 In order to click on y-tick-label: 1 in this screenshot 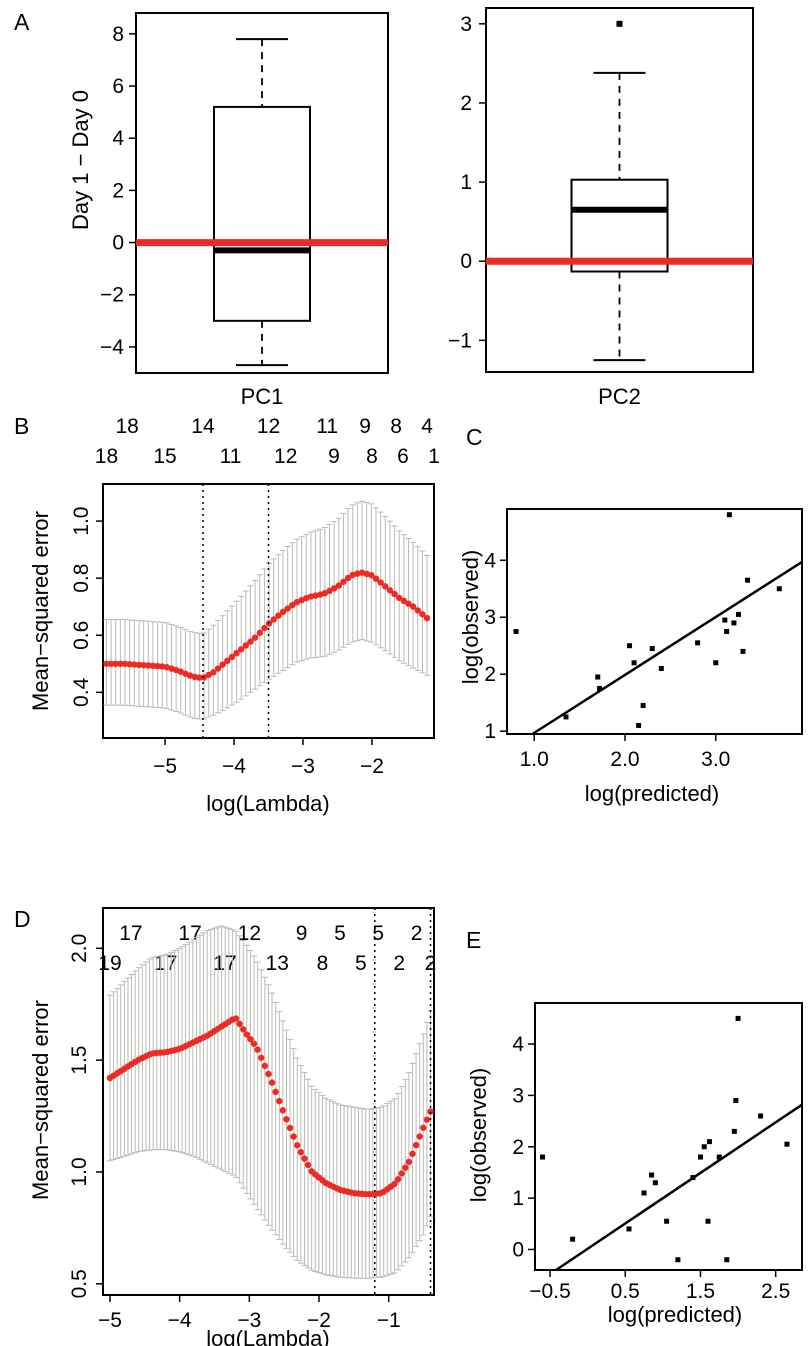, I will do `click(490, 731)`.